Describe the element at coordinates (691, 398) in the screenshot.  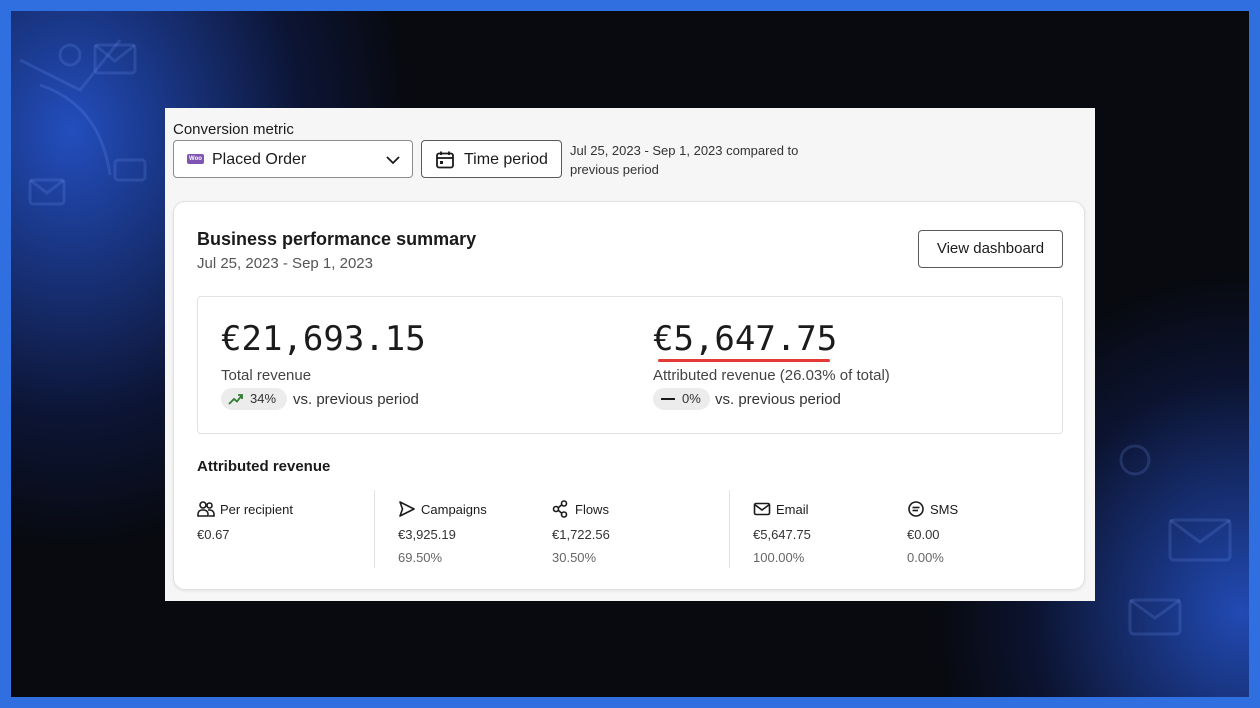
I see `attributed-revenue-change: 0%` at that location.